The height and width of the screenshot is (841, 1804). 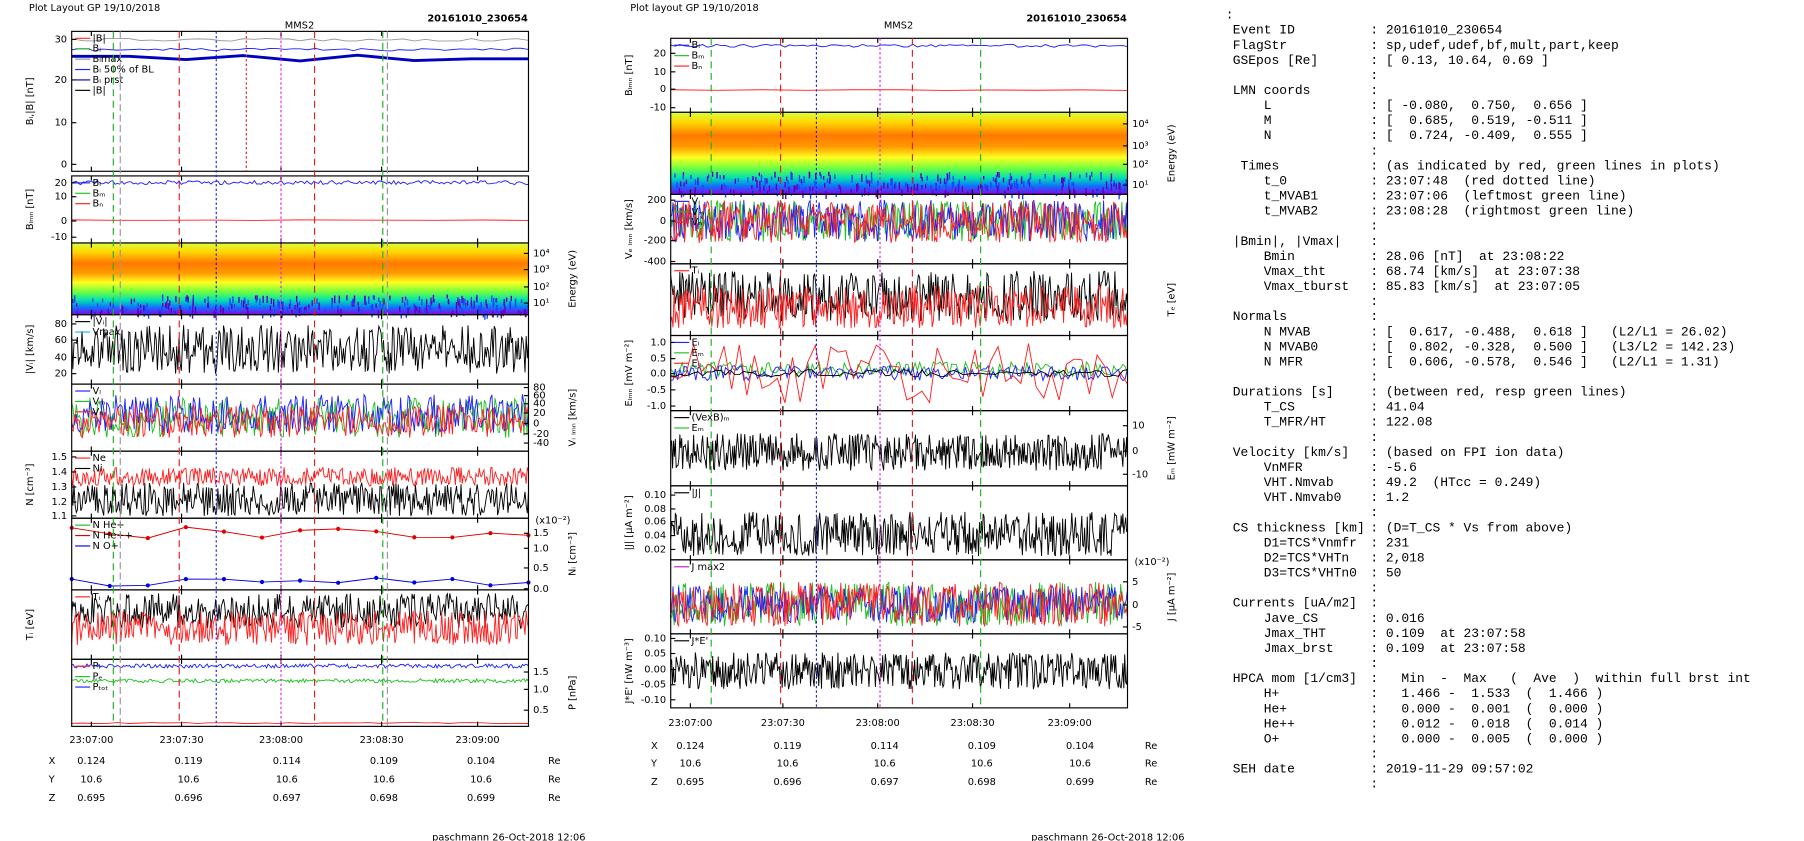 What do you see at coordinates (1295, 542) in the screenshot?
I see `info-label: D1=TCS*Vnmfr` at bounding box center [1295, 542].